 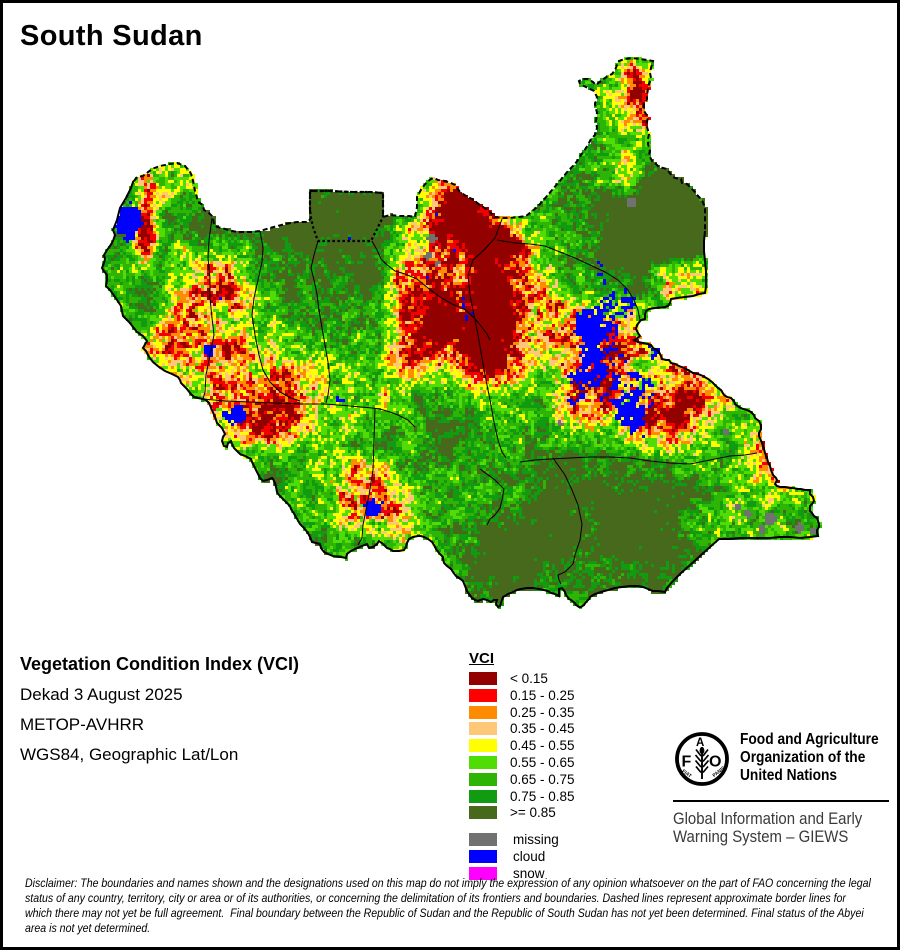 What do you see at coordinates (700, 743) in the screenshot?
I see `svg-text: A` at bounding box center [700, 743].